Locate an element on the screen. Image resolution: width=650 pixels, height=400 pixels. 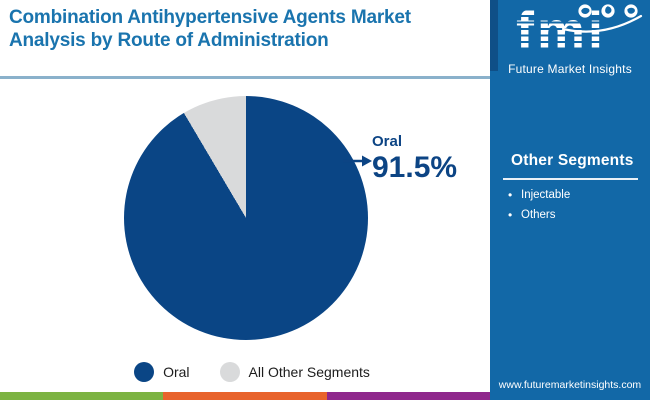
footer-stripe-green is located at coordinates (82, 396).